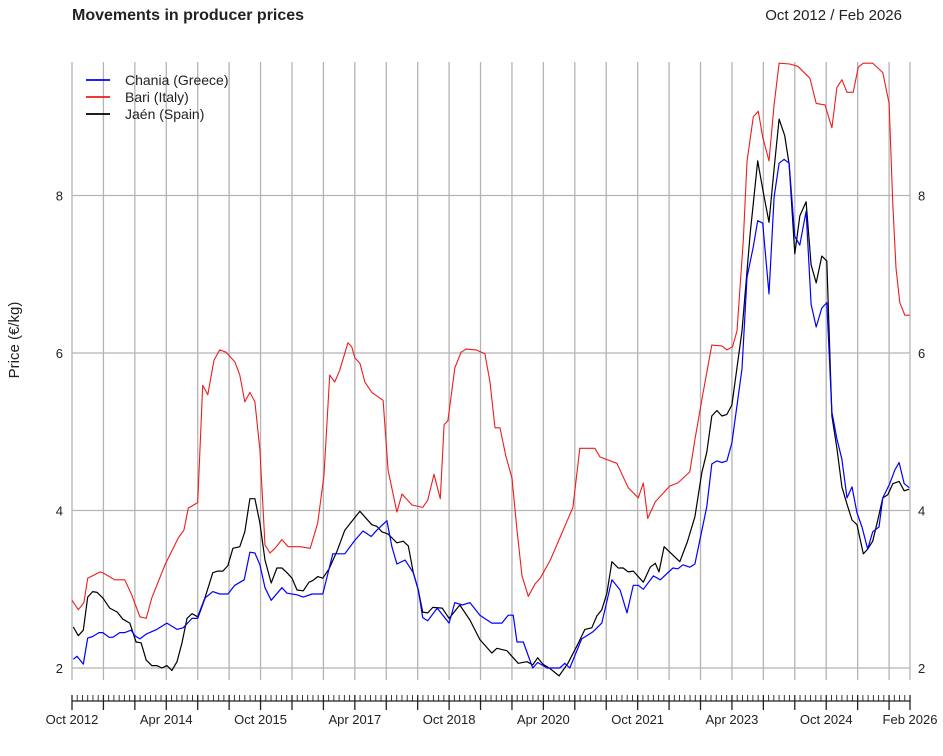 The width and height of the screenshot is (943, 756). I want to click on x-tick-label: Feb 2026, so click(910, 719).